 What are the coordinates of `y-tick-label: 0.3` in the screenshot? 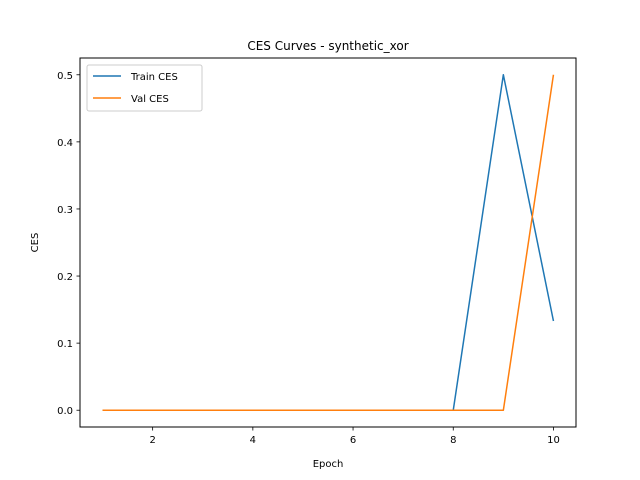 It's located at (65, 210).